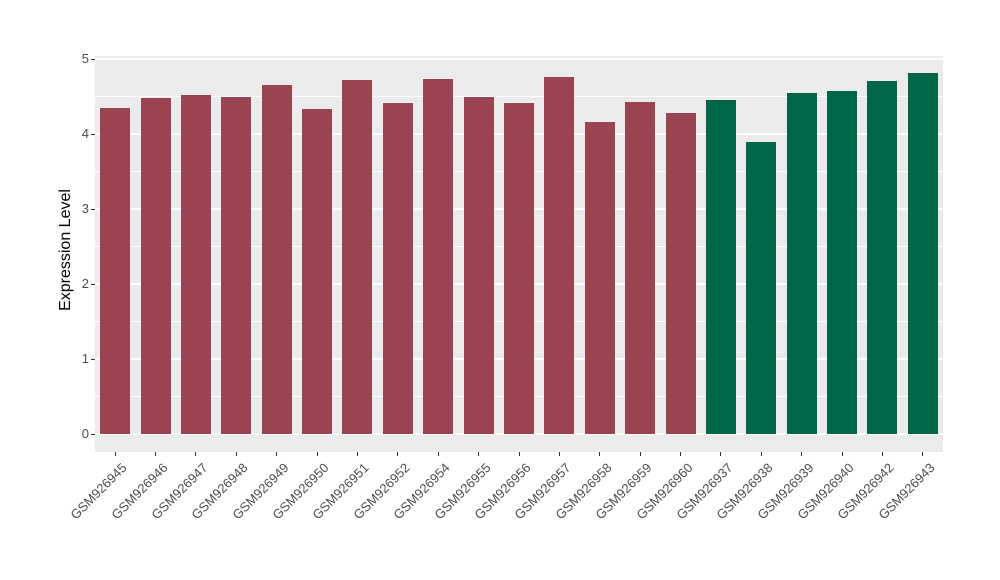  What do you see at coordinates (922, 253) in the screenshot?
I see `bar-GSM926943` at bounding box center [922, 253].